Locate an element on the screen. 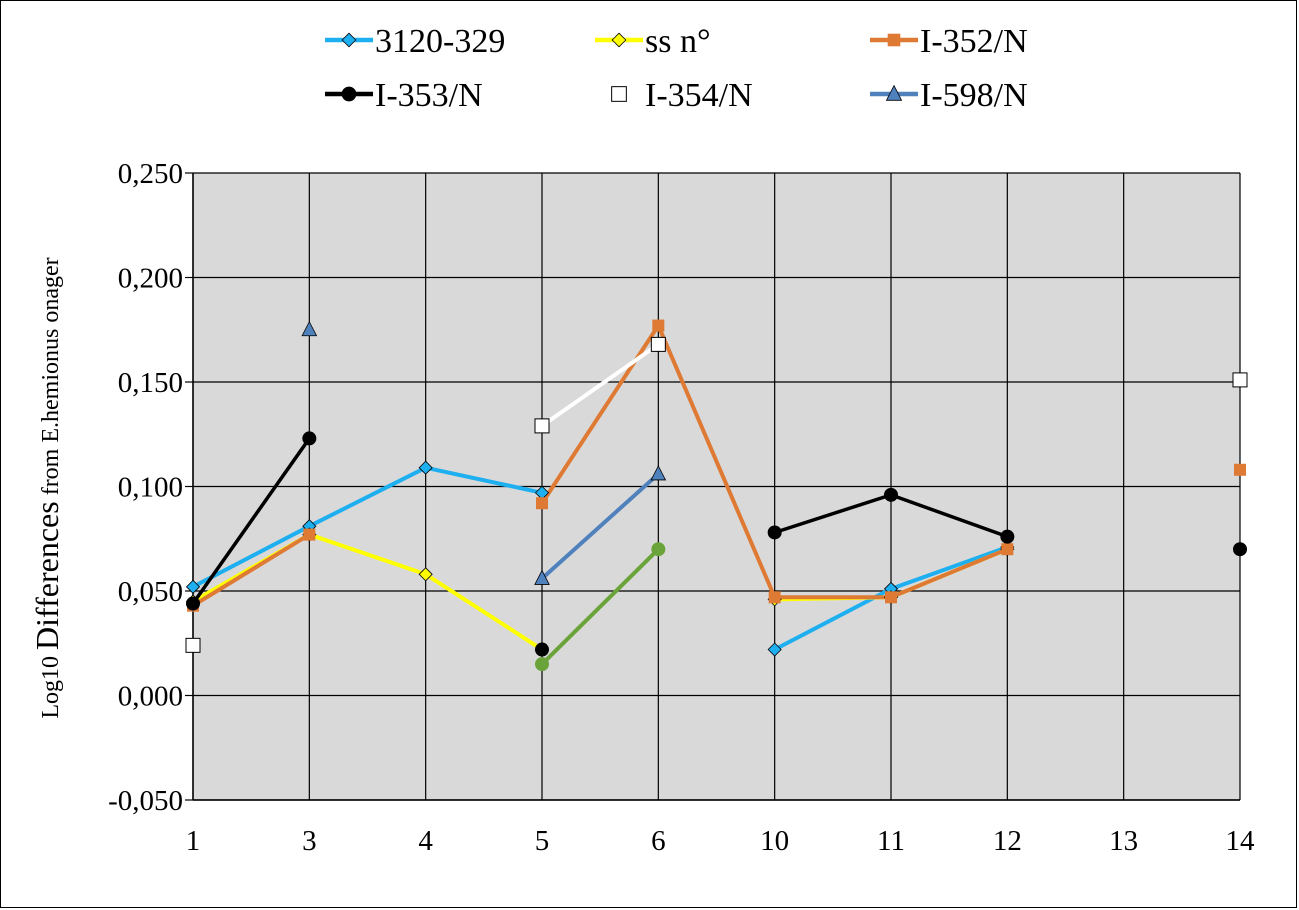 This screenshot has height=910, width=1299. legend-label-3120-329: 3120-329 is located at coordinates (440, 41).